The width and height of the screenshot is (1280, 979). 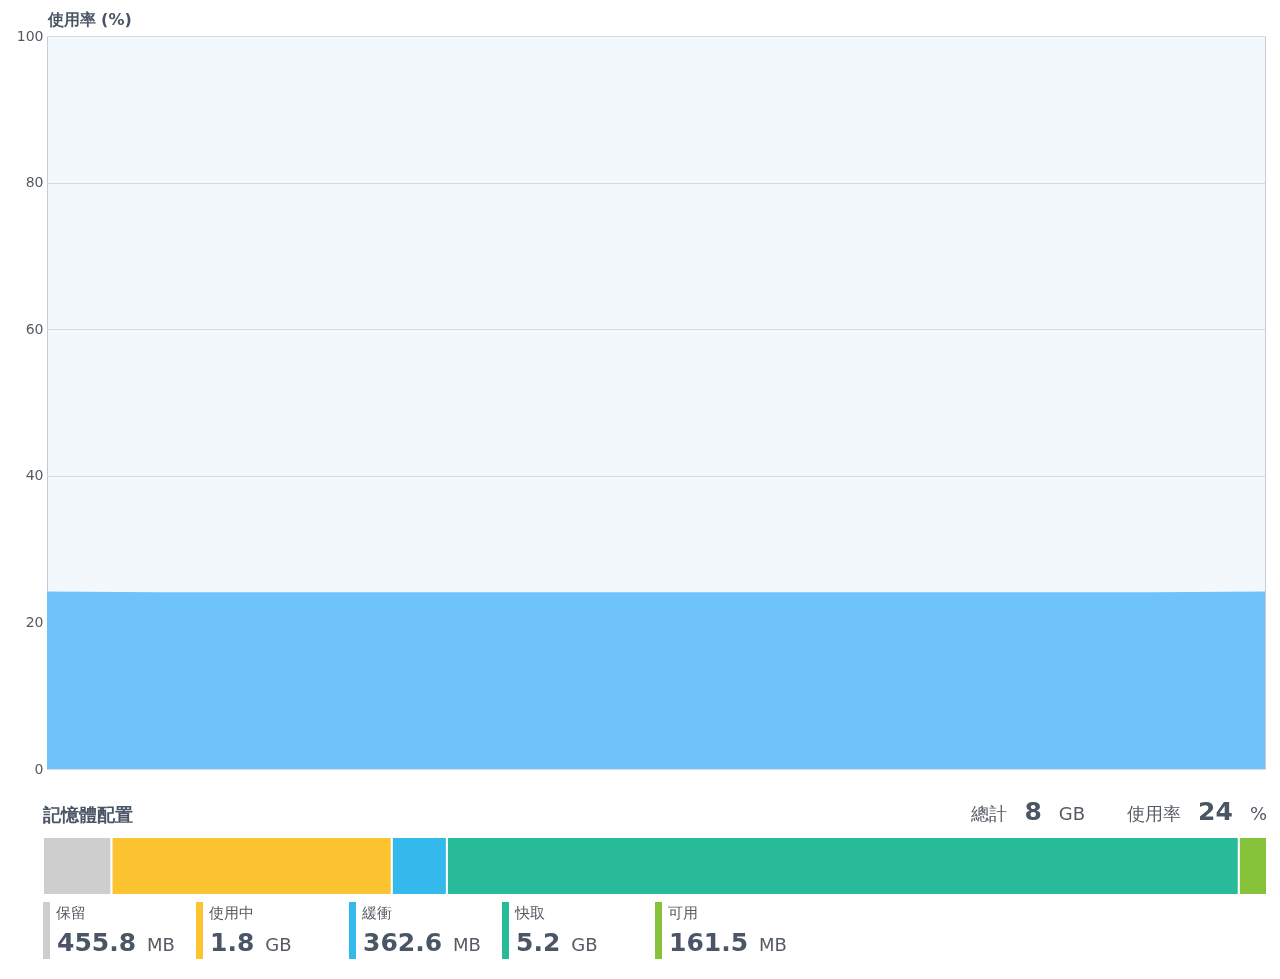 I want to click on legend-label: 可用, so click(x=683, y=913).